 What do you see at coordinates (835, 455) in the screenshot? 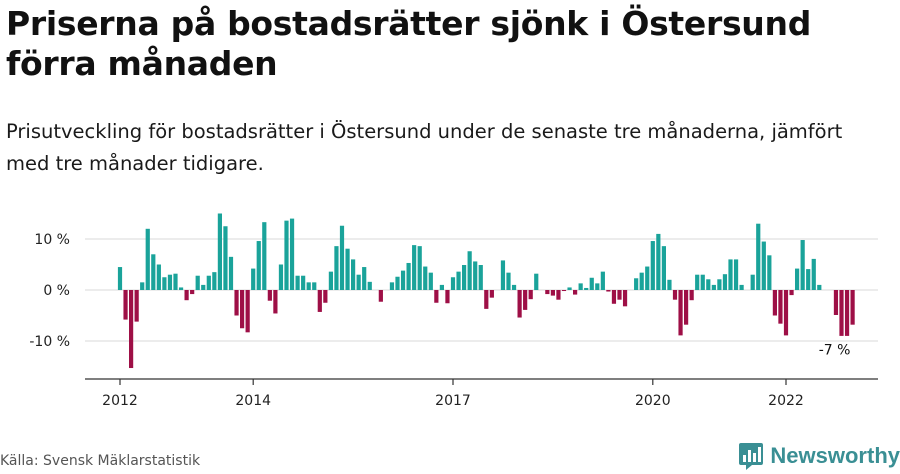
I see `brand-name: Newsworthy` at bounding box center [835, 455].